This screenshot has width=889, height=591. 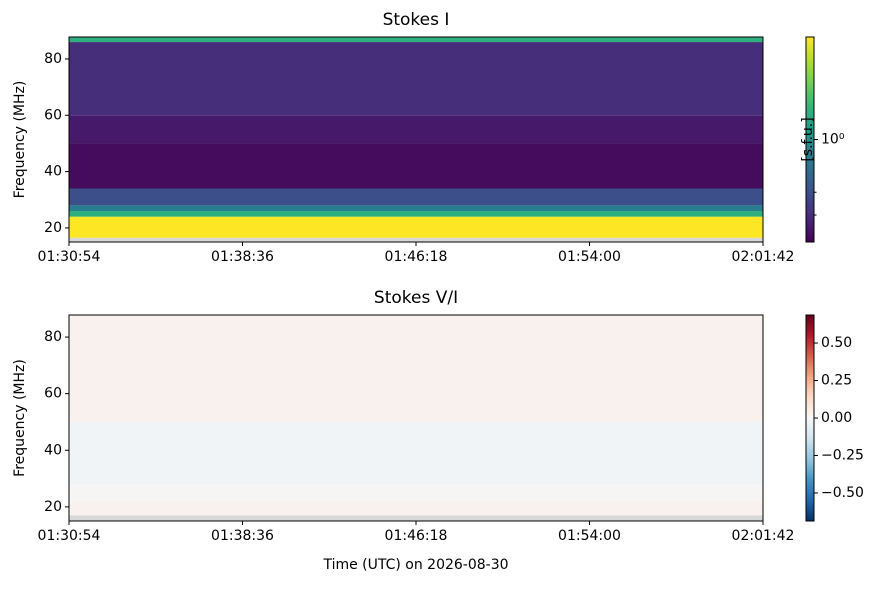 What do you see at coordinates (836, 418) in the screenshot?
I see `colorbar-tick-label: 0.00` at bounding box center [836, 418].